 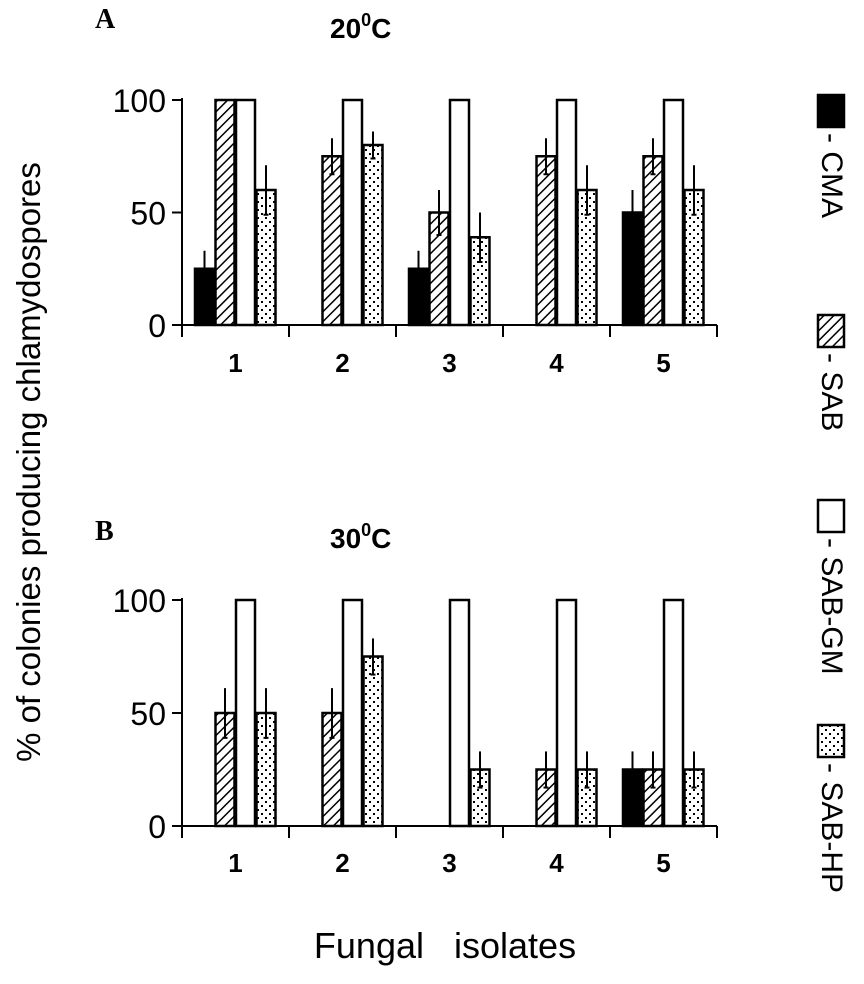 I want to click on panel-title: 300C, so click(x=360, y=537).